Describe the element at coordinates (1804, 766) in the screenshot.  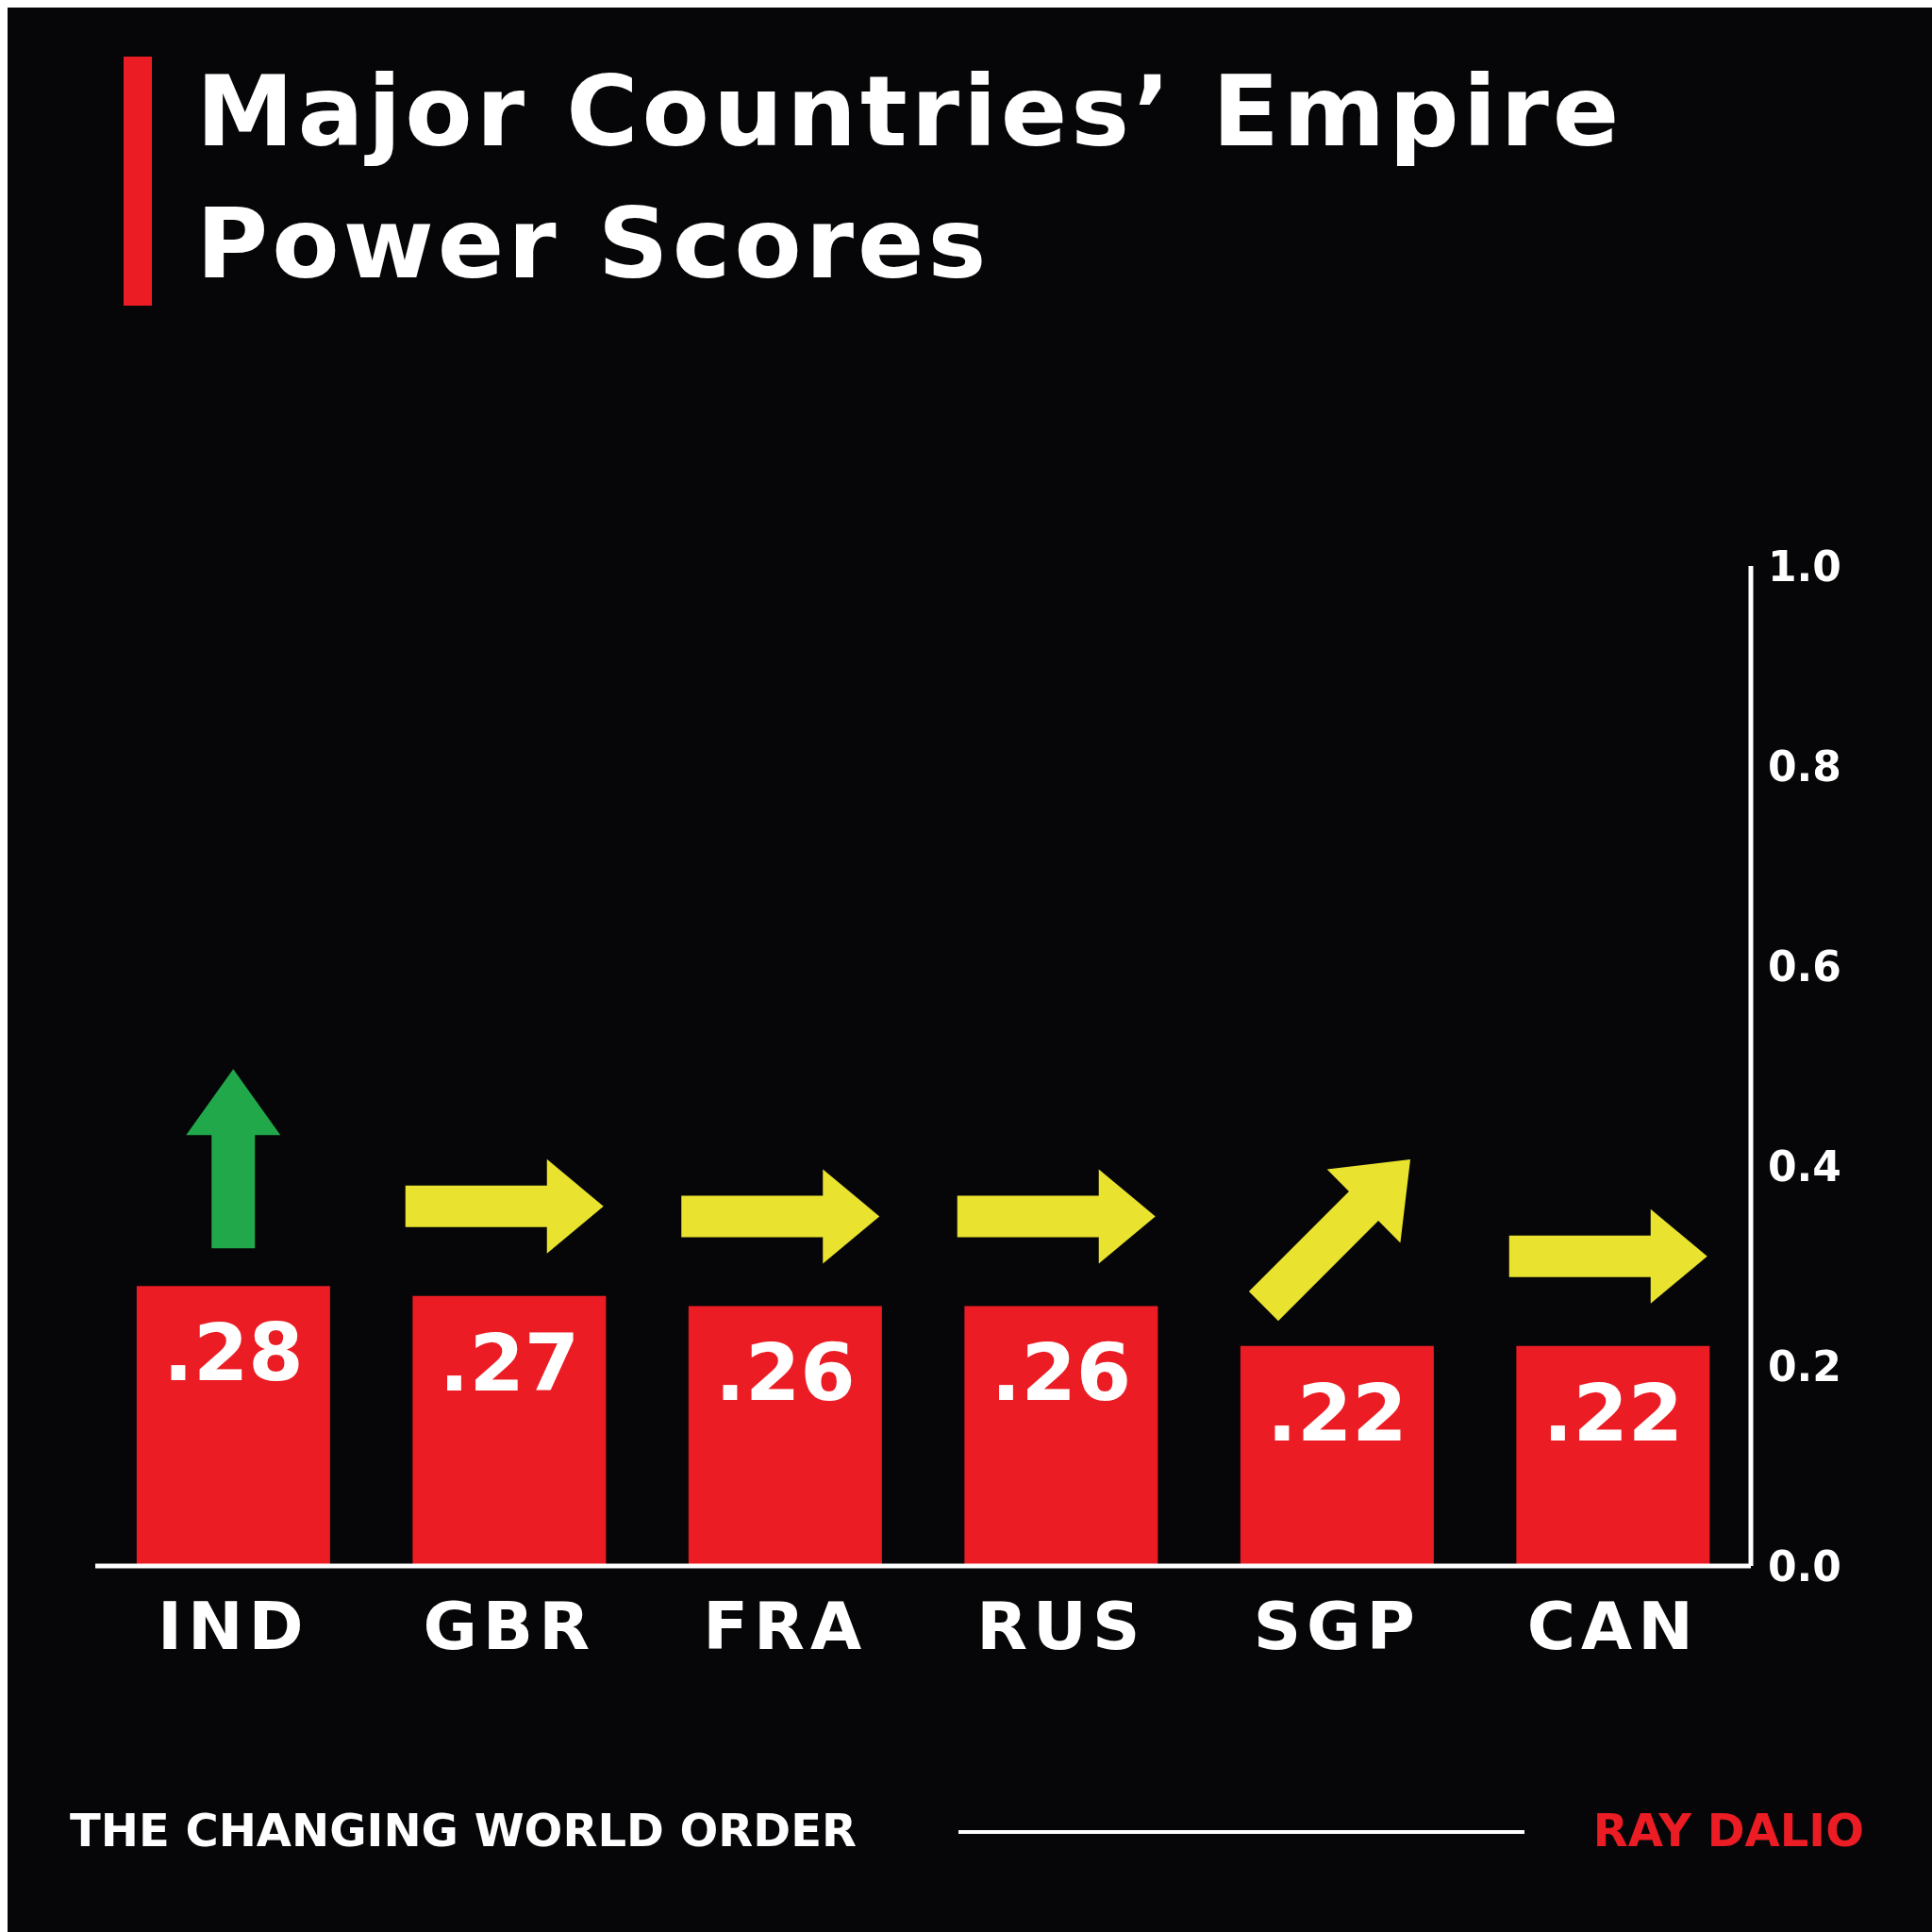
I see `y-tick-label: 0.8` at that location.